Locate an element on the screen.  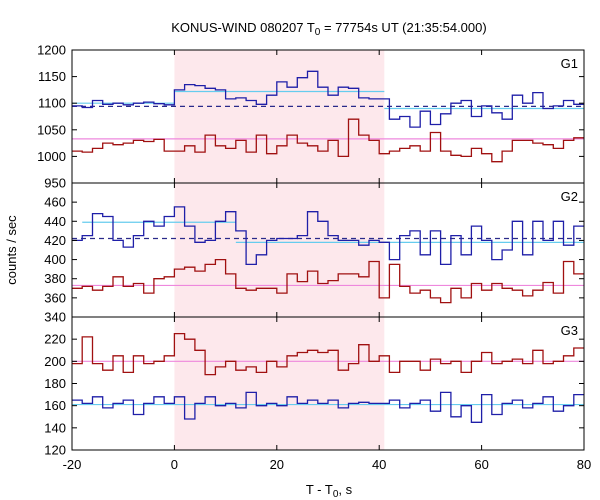
y-tick-label: 220 is located at coordinates (55, 339).